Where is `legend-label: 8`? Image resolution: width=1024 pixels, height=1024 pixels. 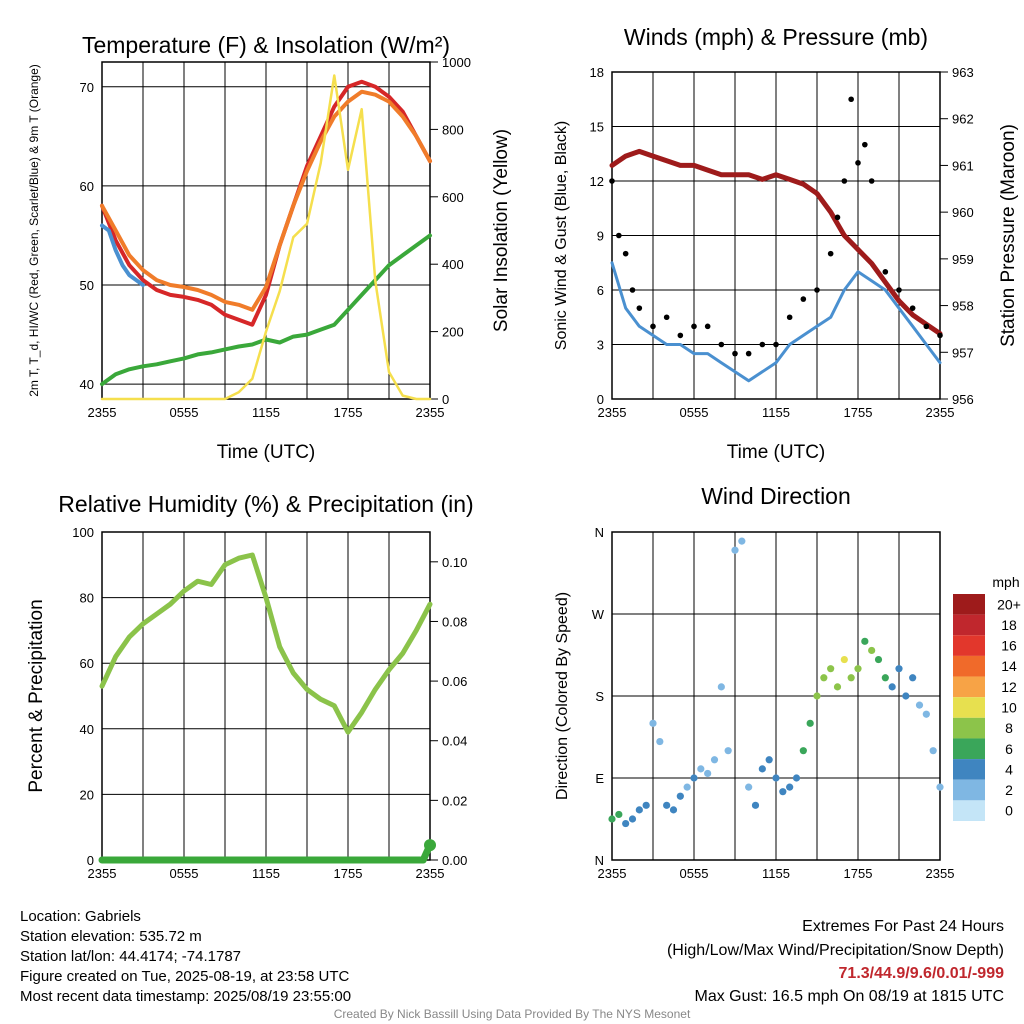
legend-label: 8 is located at coordinates (1009, 728).